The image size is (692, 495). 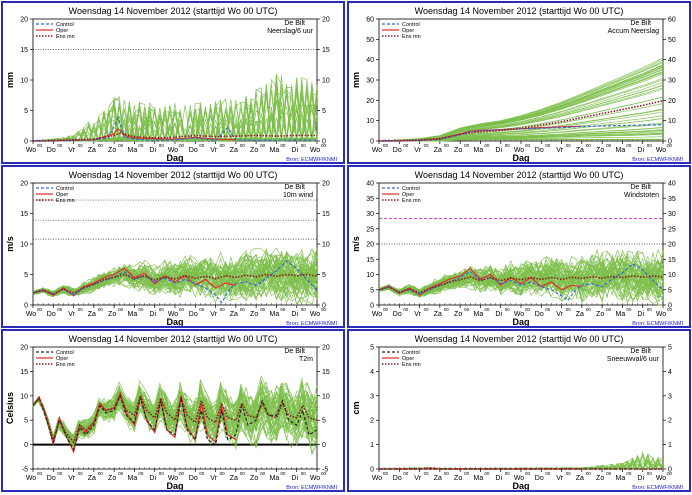 I want to click on y-tick-label-left: 5, so click(x=26, y=275).